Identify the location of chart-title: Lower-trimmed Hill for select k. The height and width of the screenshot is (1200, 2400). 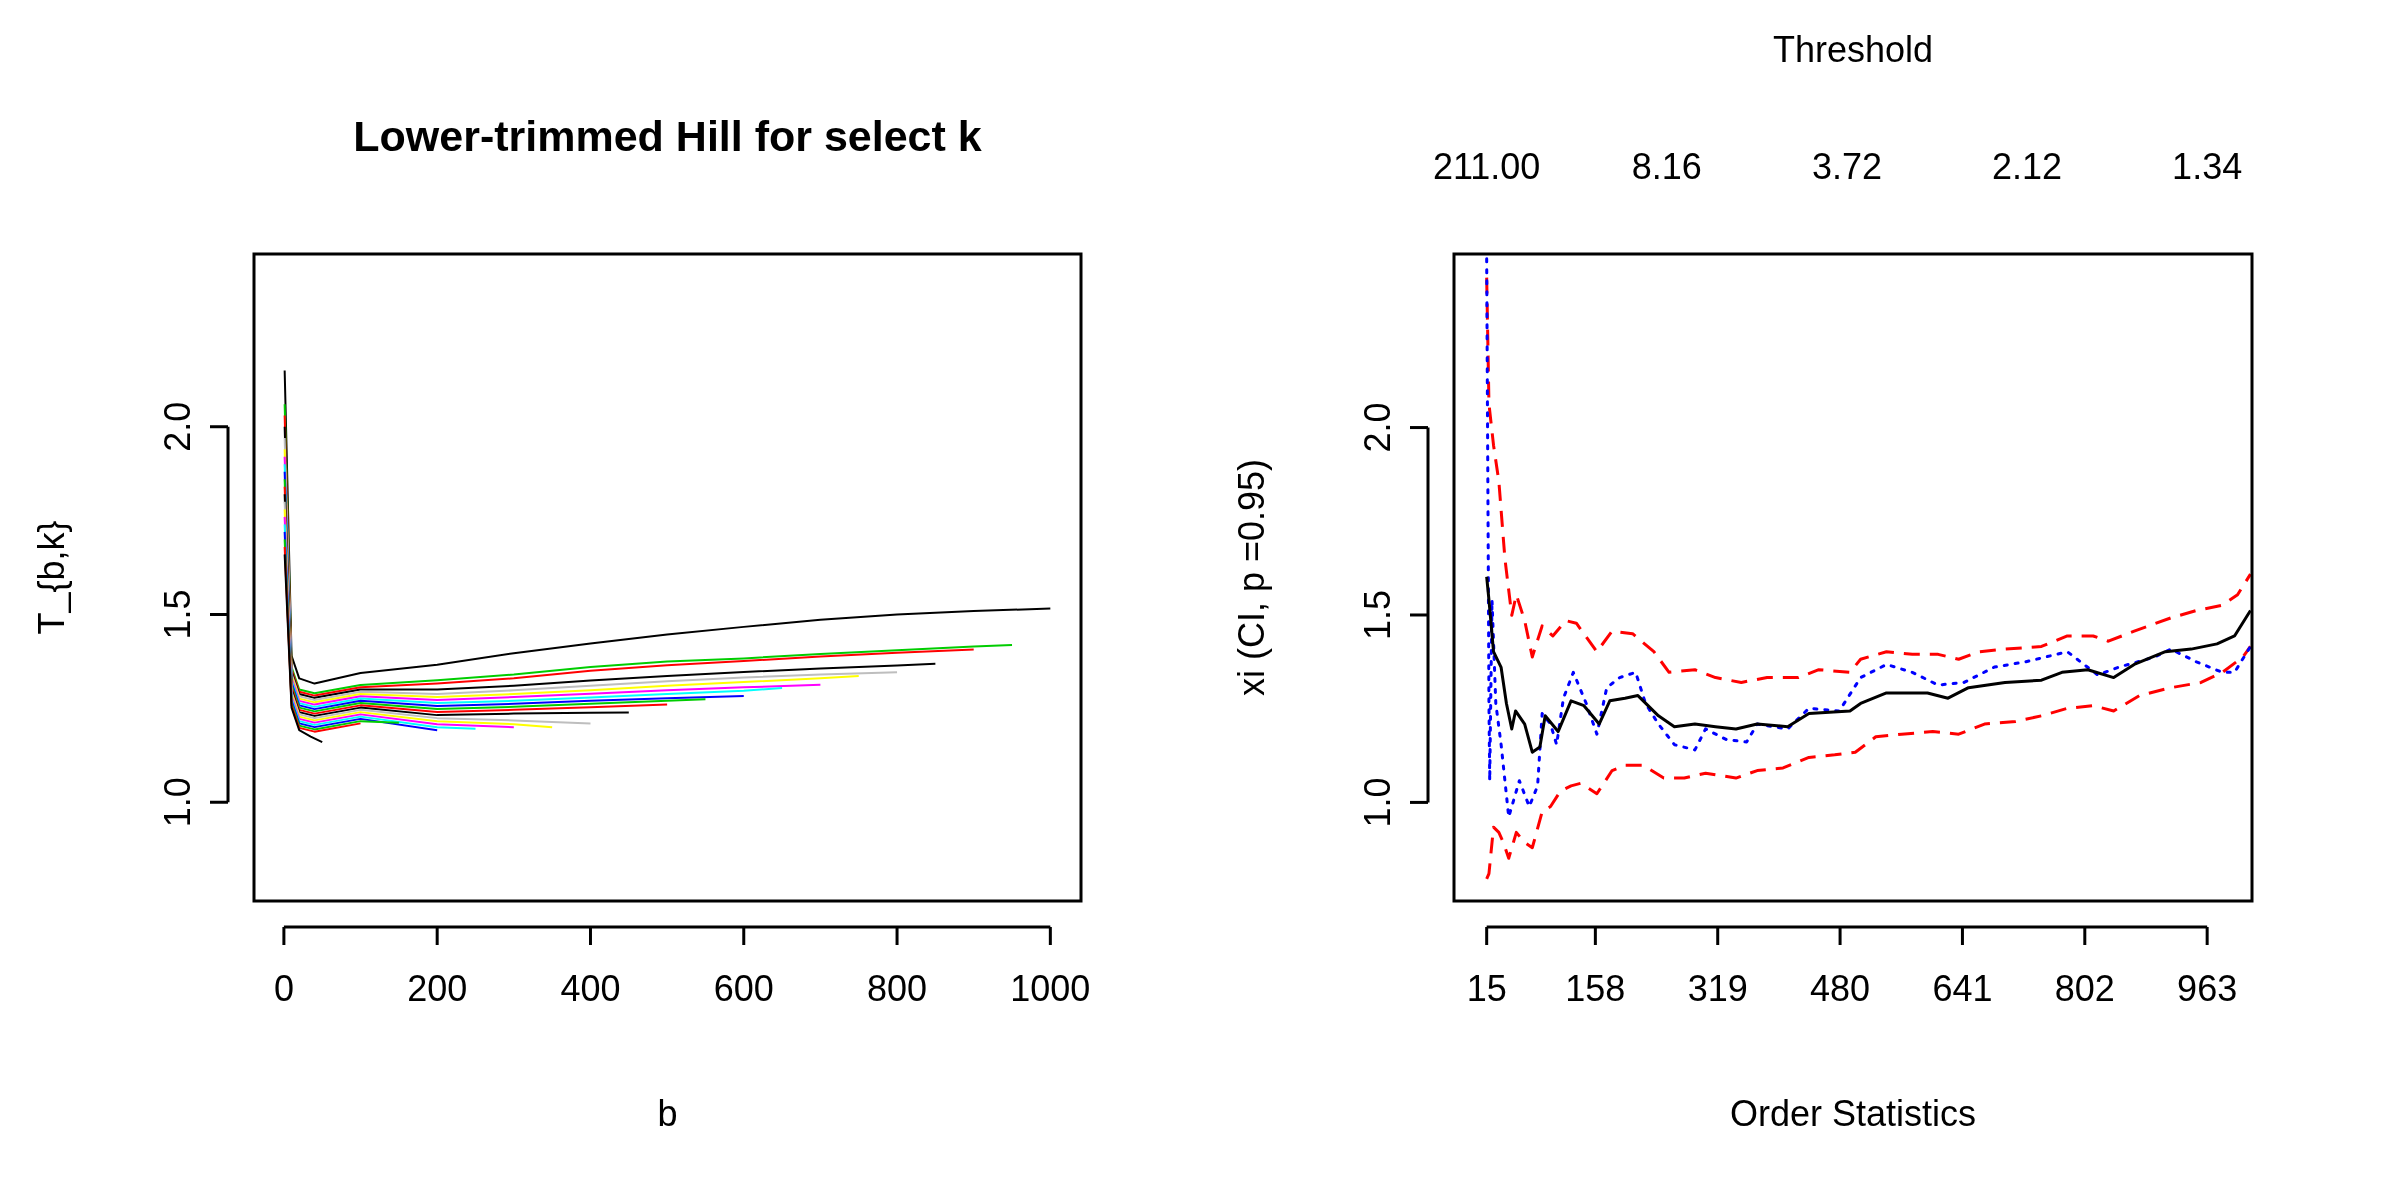
(667, 136).